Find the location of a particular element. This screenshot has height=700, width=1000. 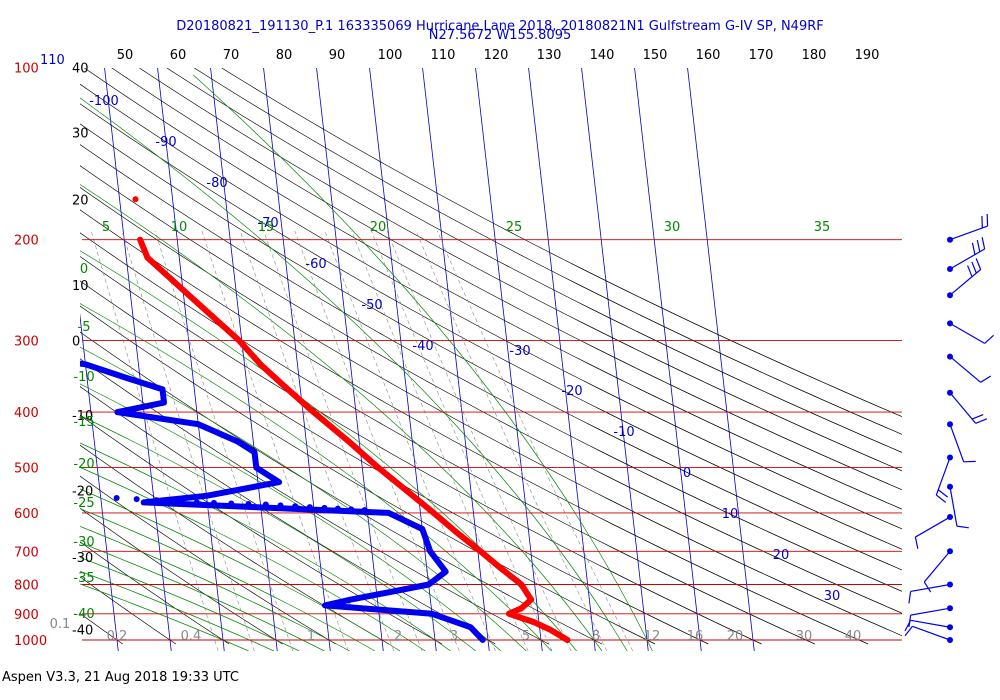

pressure-tick-label: 900 is located at coordinates (26, 615).